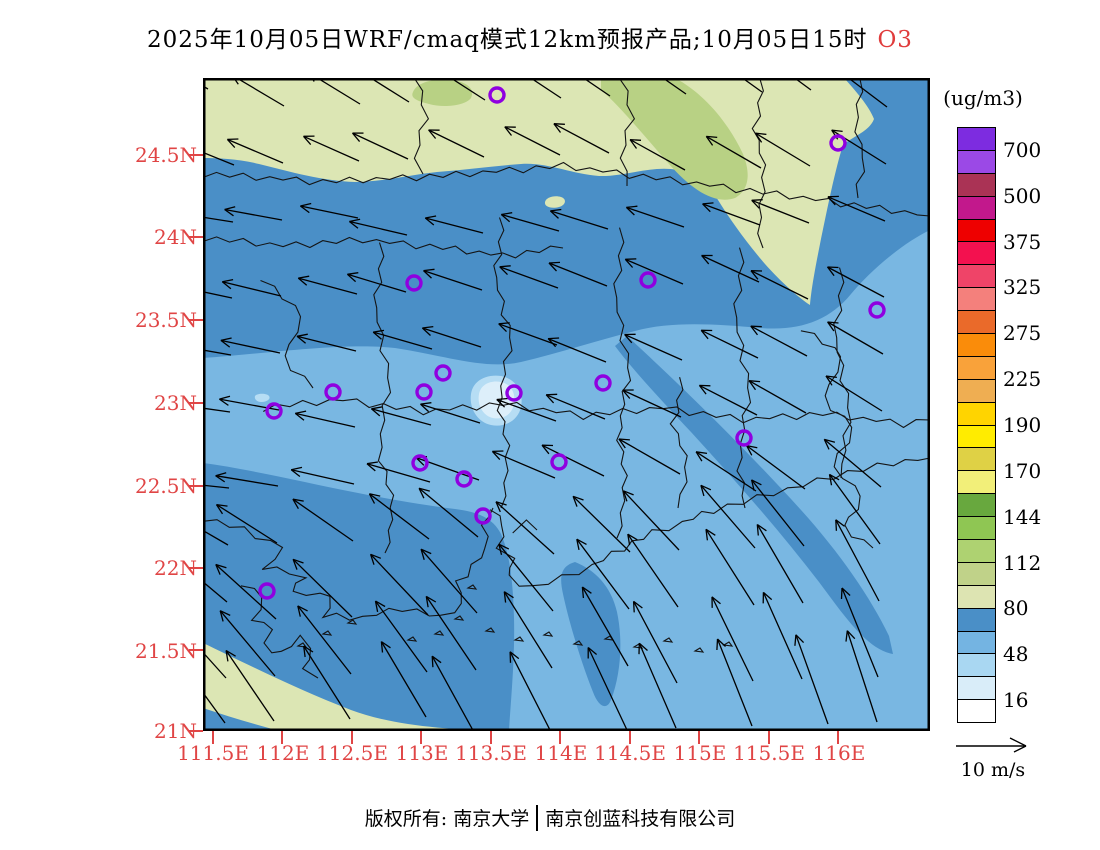 The image size is (1100, 850). What do you see at coordinates (991, 745) in the screenshot?
I see `wind-scale-arrow-icon` at bounding box center [991, 745].